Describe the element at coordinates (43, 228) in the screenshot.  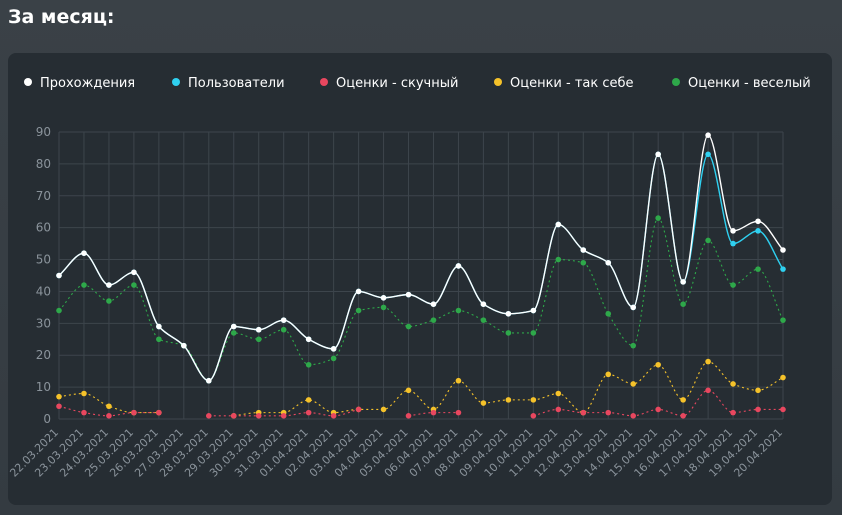
I see `y-tick-label: 60` at that location.